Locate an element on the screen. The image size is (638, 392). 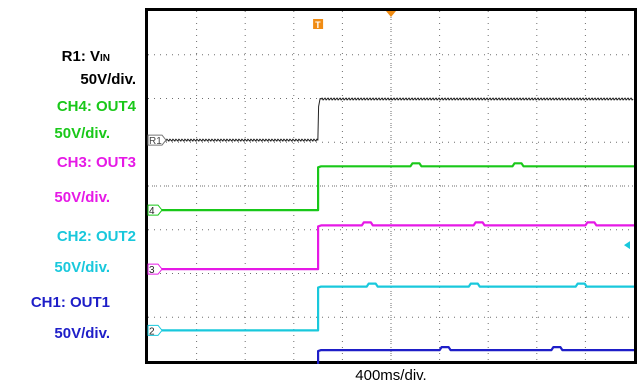
legend-ch4-name: CH4: OUT4 is located at coordinates (96, 106).